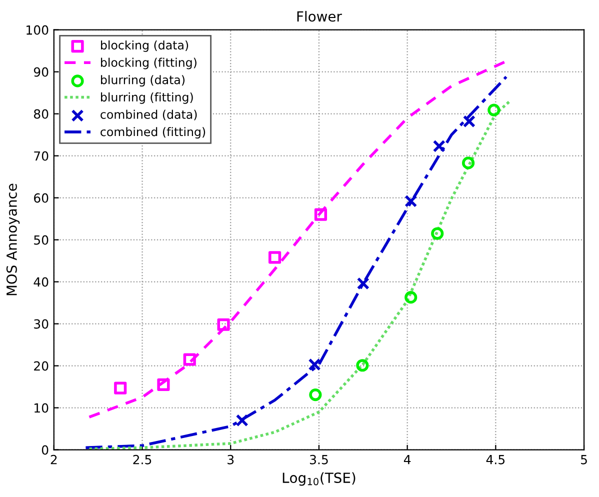 This screenshot has height=497, width=599. I want to click on x-tick-label: 4, so click(407, 459).